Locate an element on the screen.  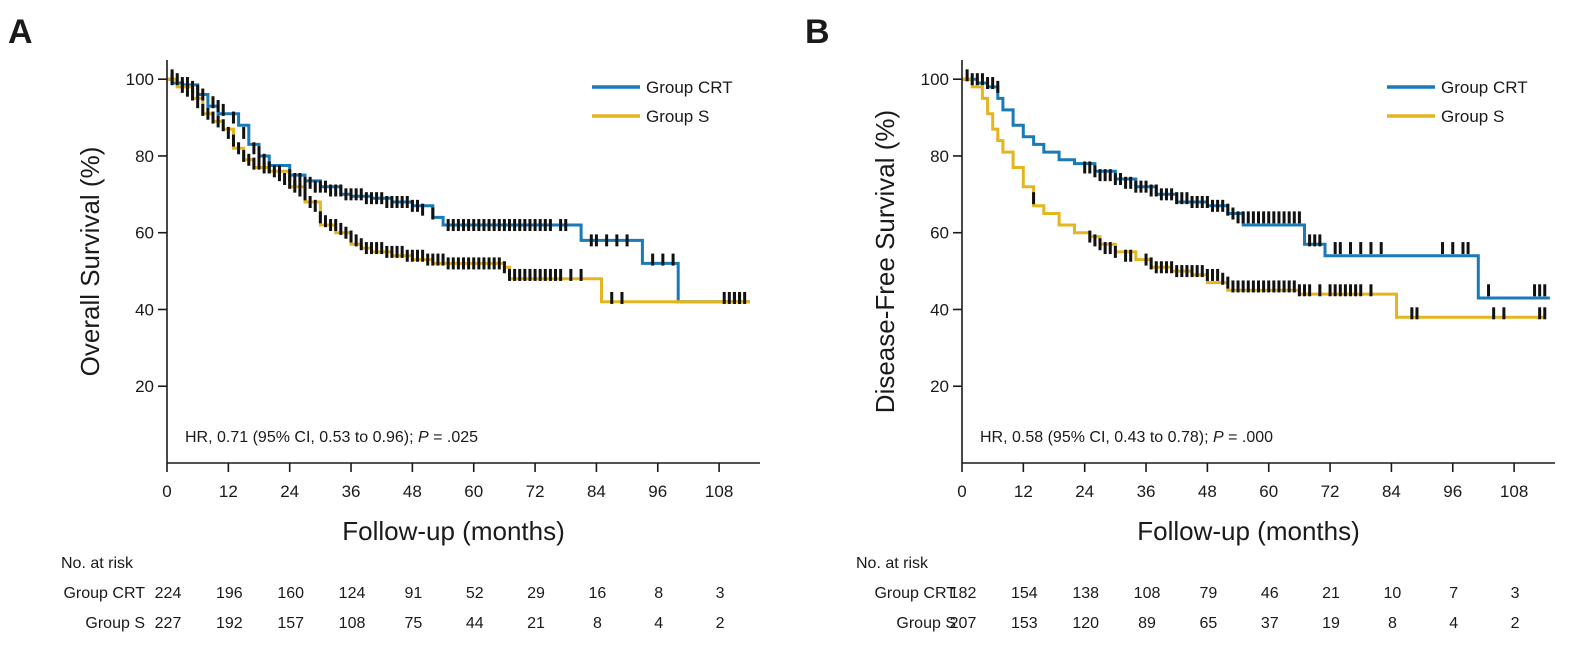
risk-count: 120 is located at coordinates (1085, 623).